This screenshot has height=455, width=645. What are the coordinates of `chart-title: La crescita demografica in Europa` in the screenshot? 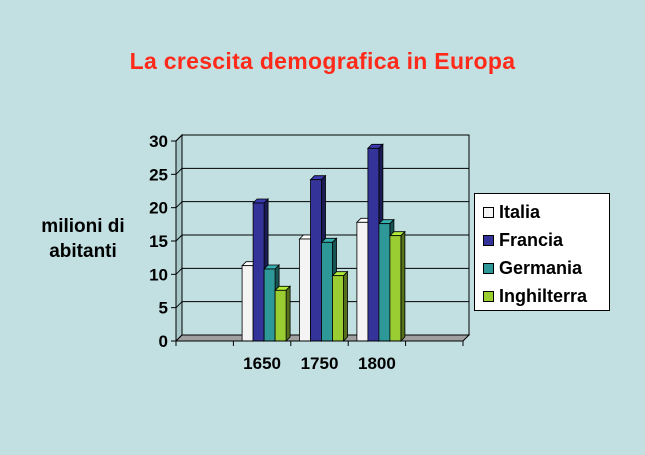 It's located at (322, 61).